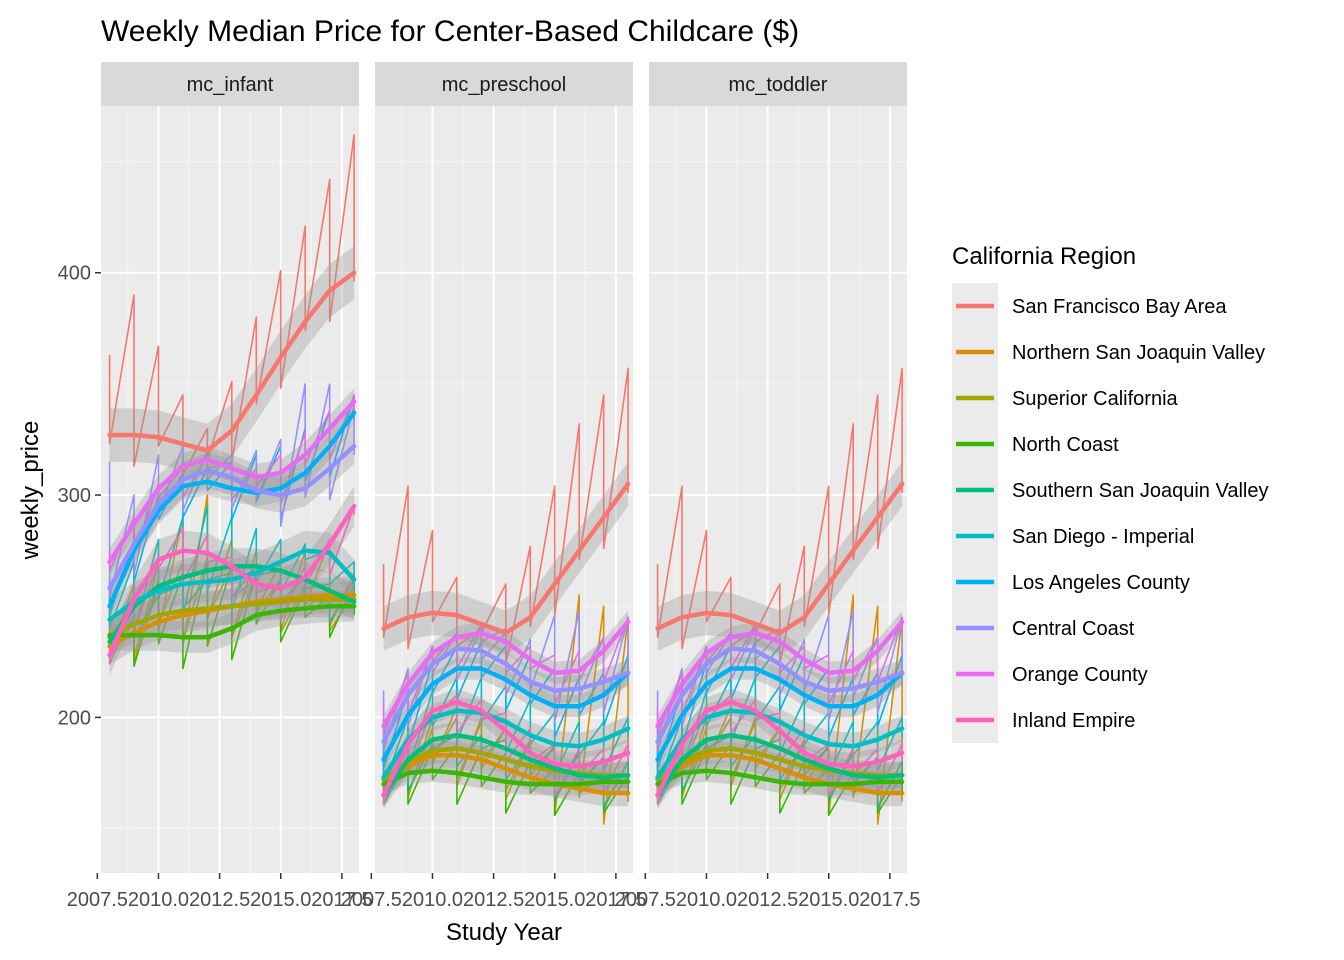  What do you see at coordinates (74, 274) in the screenshot?
I see `y-tick-label: 400` at bounding box center [74, 274].